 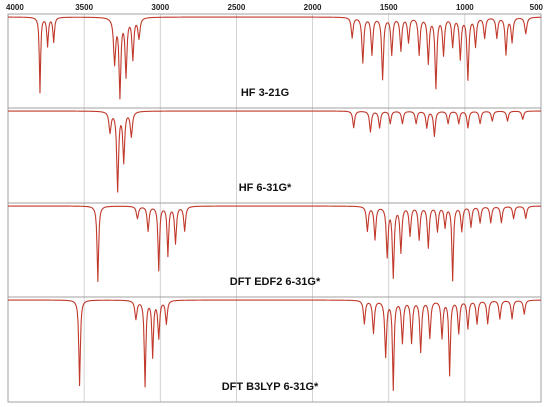 What do you see at coordinates (275, 282) in the screenshot?
I see `panel-label: DFT EDF2 6-31G*` at bounding box center [275, 282].